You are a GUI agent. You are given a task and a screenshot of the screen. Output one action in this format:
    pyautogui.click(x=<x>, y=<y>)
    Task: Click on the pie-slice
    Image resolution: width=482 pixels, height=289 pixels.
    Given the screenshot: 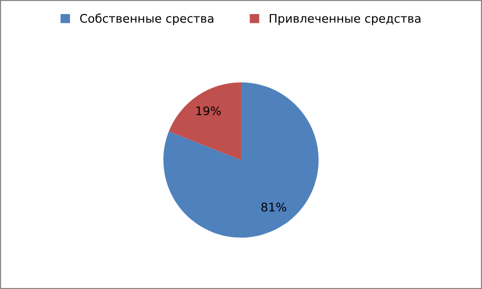 What is the action you would take?
    pyautogui.click(x=204, y=121)
    